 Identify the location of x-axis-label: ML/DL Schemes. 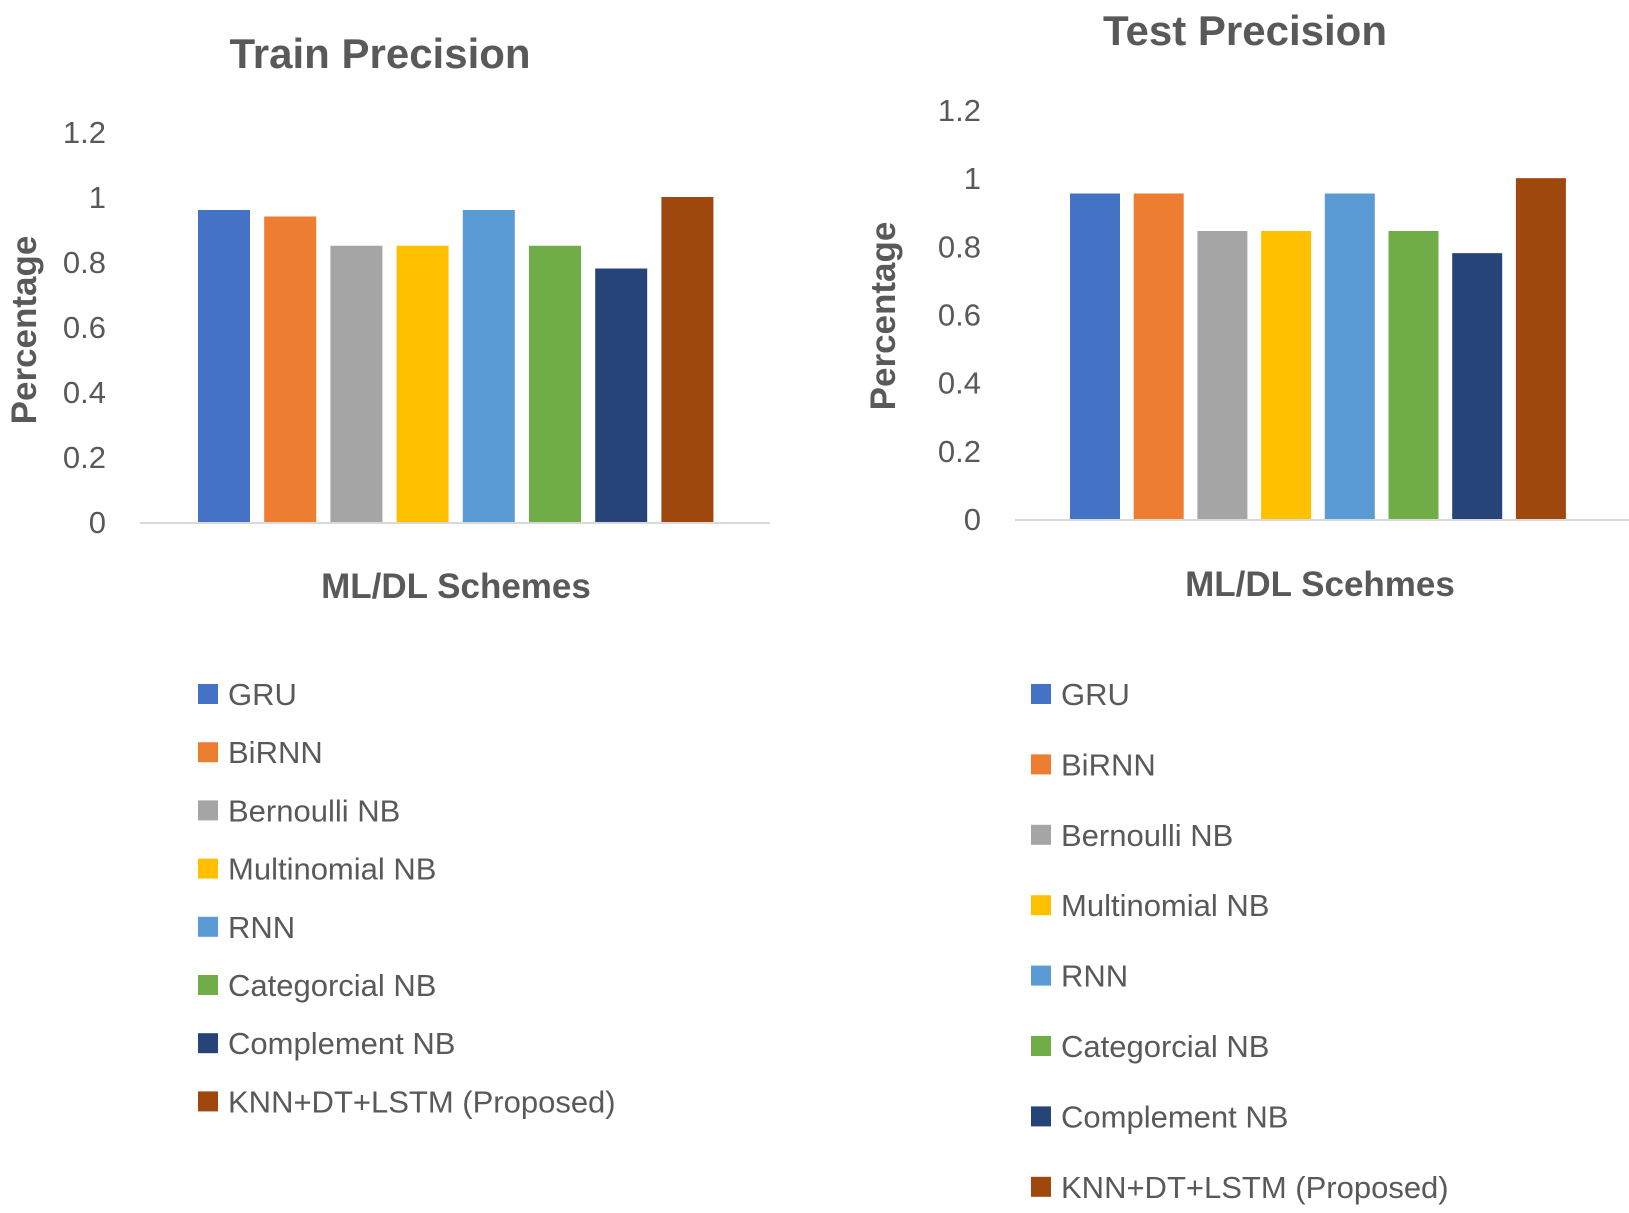
(456, 586).